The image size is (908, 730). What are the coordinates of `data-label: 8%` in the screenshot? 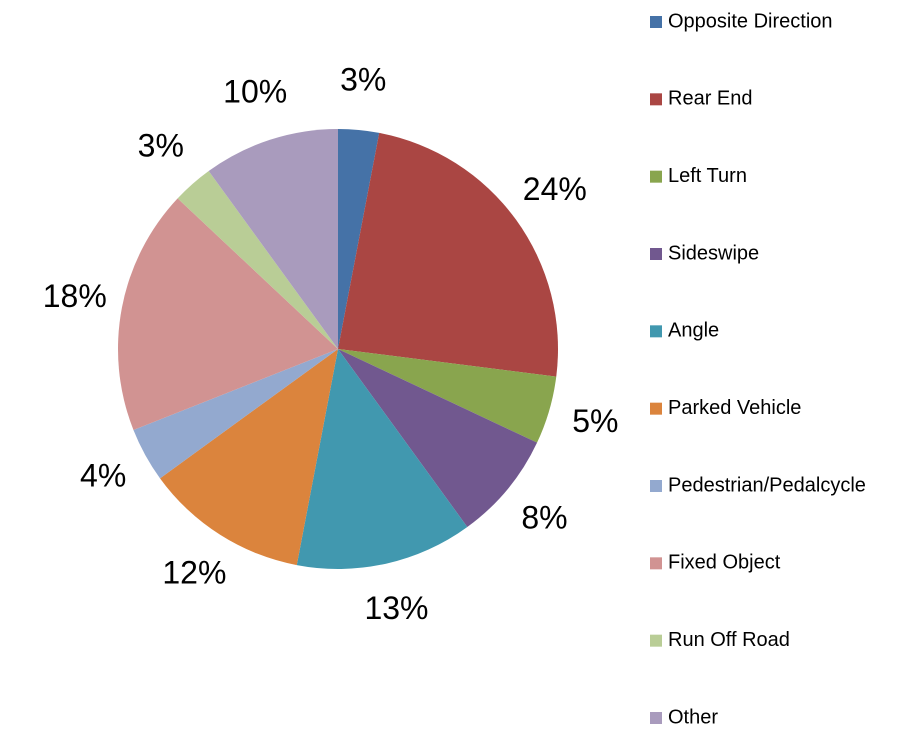 It's located at (544, 517).